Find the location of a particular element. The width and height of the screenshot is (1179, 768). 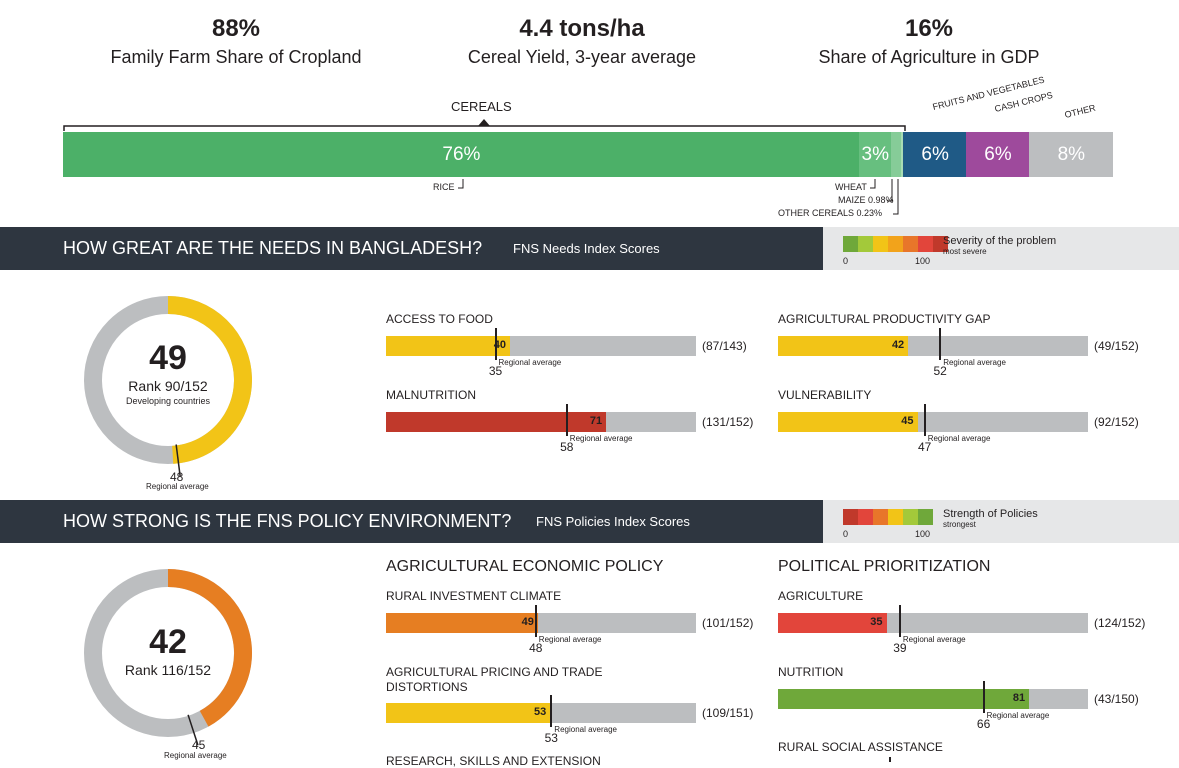

other-label: OTHER is located at coordinates (1080, 111).